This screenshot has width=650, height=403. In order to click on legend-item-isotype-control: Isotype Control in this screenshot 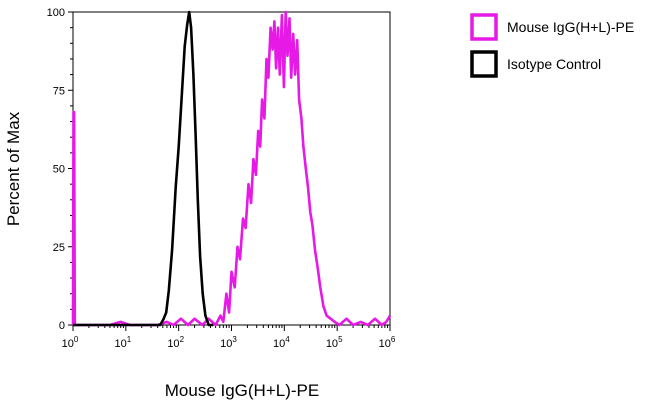, I will do `click(535, 64)`.